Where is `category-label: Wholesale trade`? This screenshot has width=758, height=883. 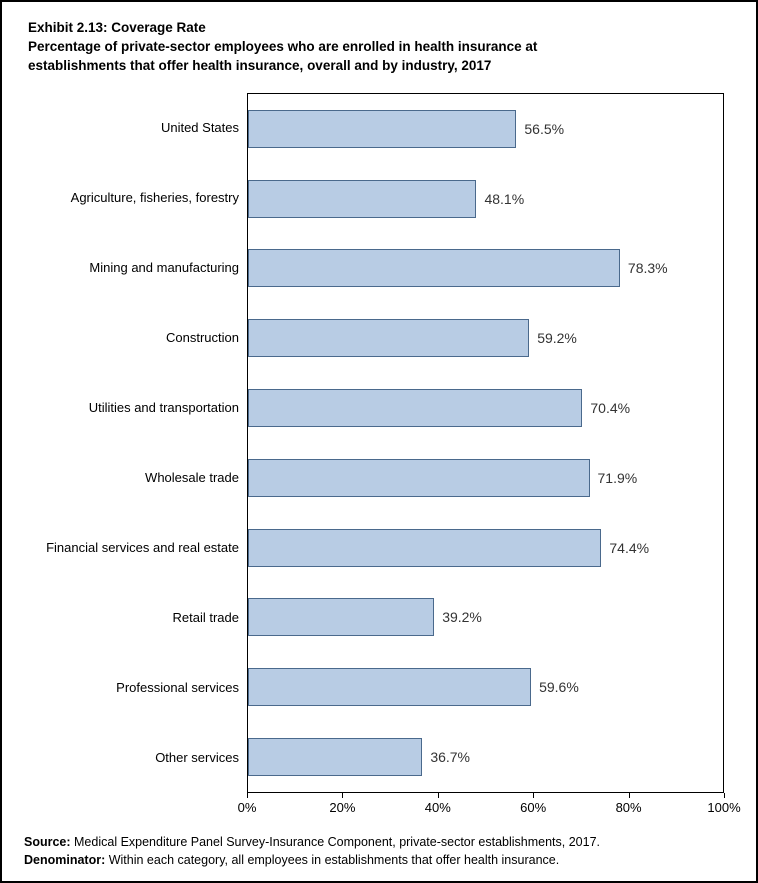 category-label: Wholesale trade is located at coordinates (192, 477).